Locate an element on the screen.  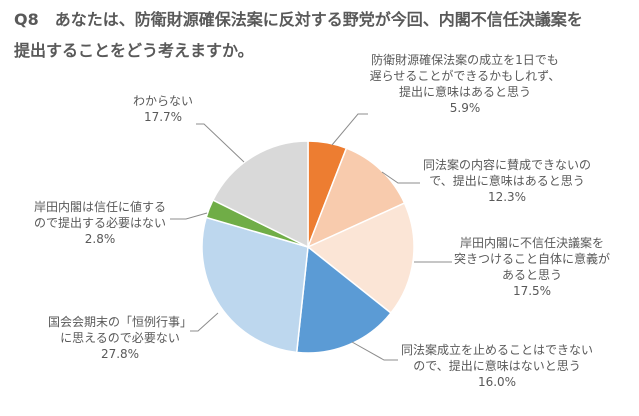
slice-label: に思えるので必要ない is located at coordinates (120, 338).